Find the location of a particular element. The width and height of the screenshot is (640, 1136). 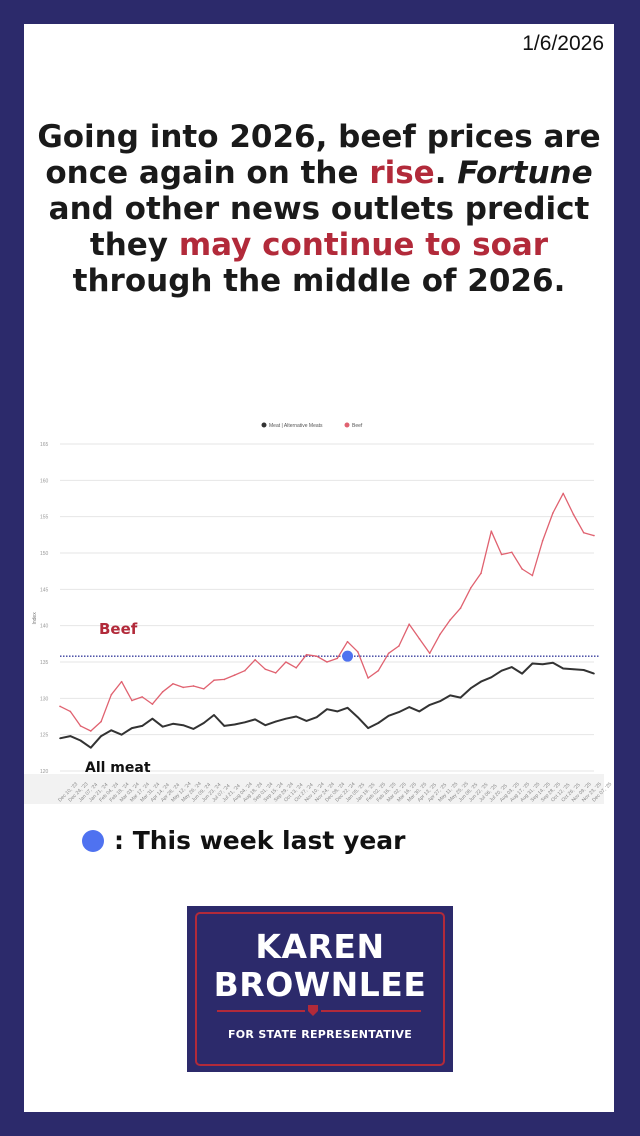

marker-legend-text: : This week last year is located at coordinates (260, 840).